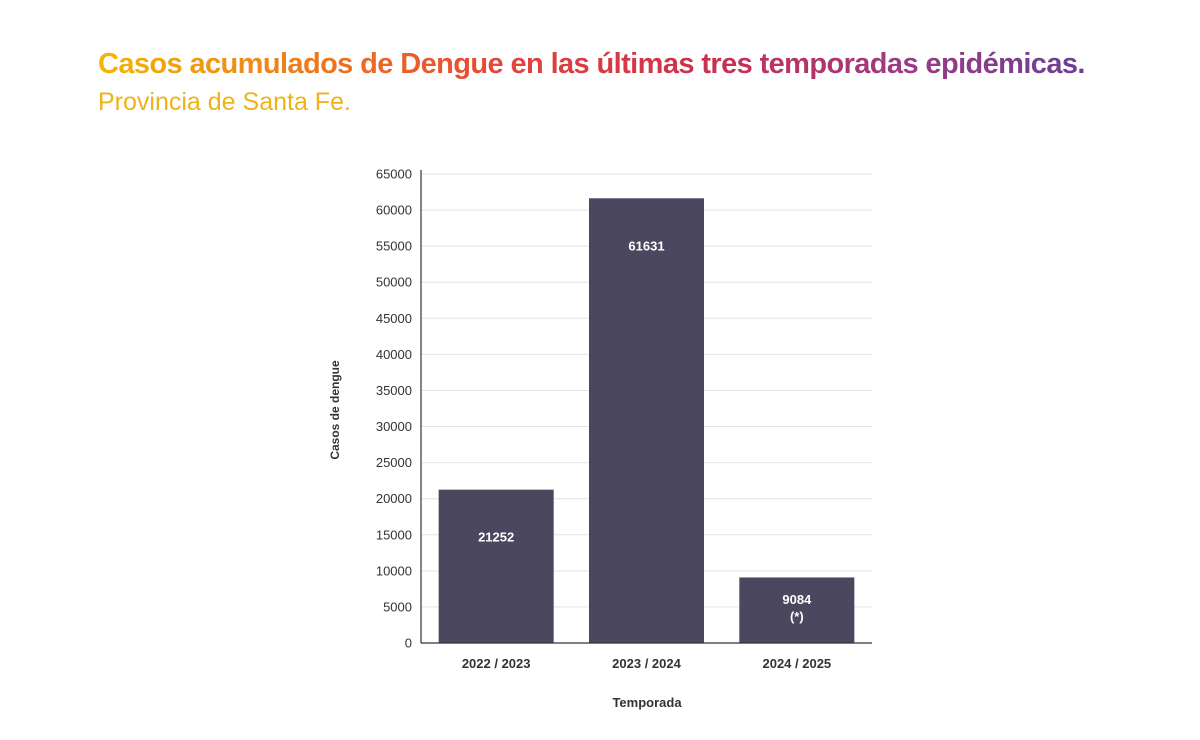  I want to click on data-label: 9084, so click(797, 599).